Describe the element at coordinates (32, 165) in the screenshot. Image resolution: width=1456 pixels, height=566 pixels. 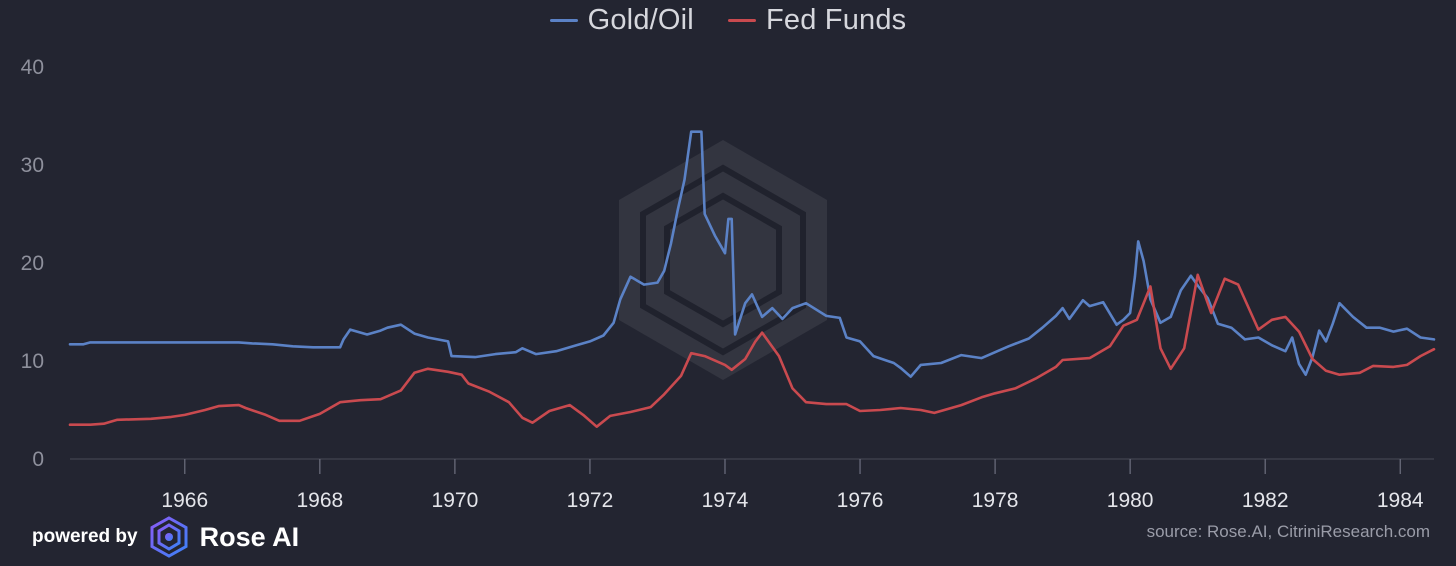
I see `y-tick-label: 30` at that location.